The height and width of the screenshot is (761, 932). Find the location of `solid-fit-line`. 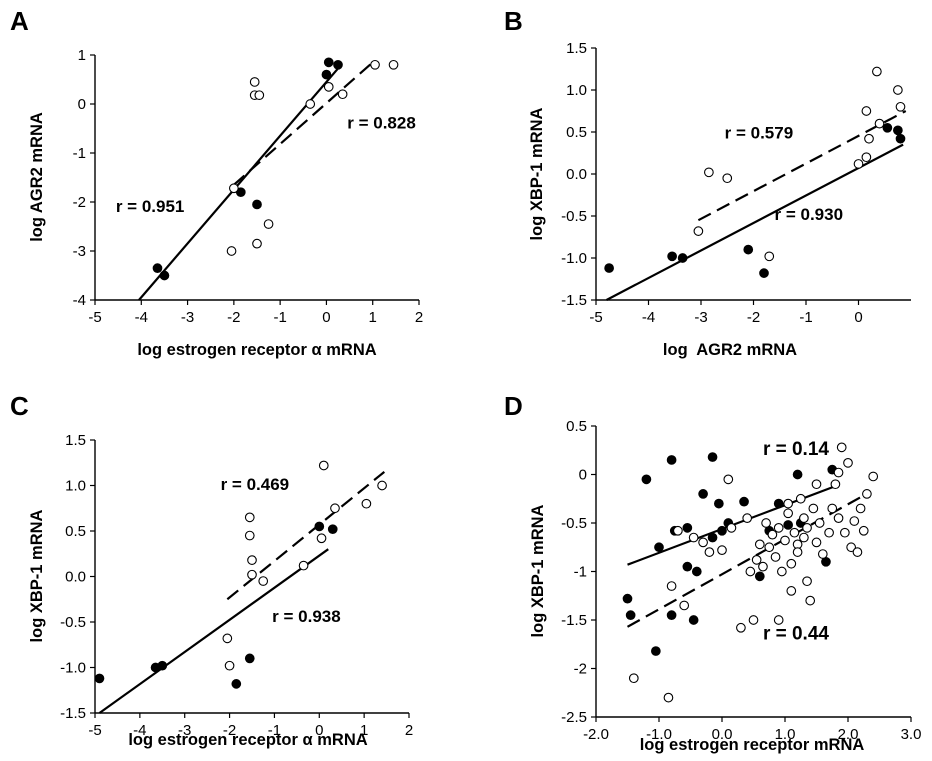

solid-fit-line is located at coordinates (213, 631).